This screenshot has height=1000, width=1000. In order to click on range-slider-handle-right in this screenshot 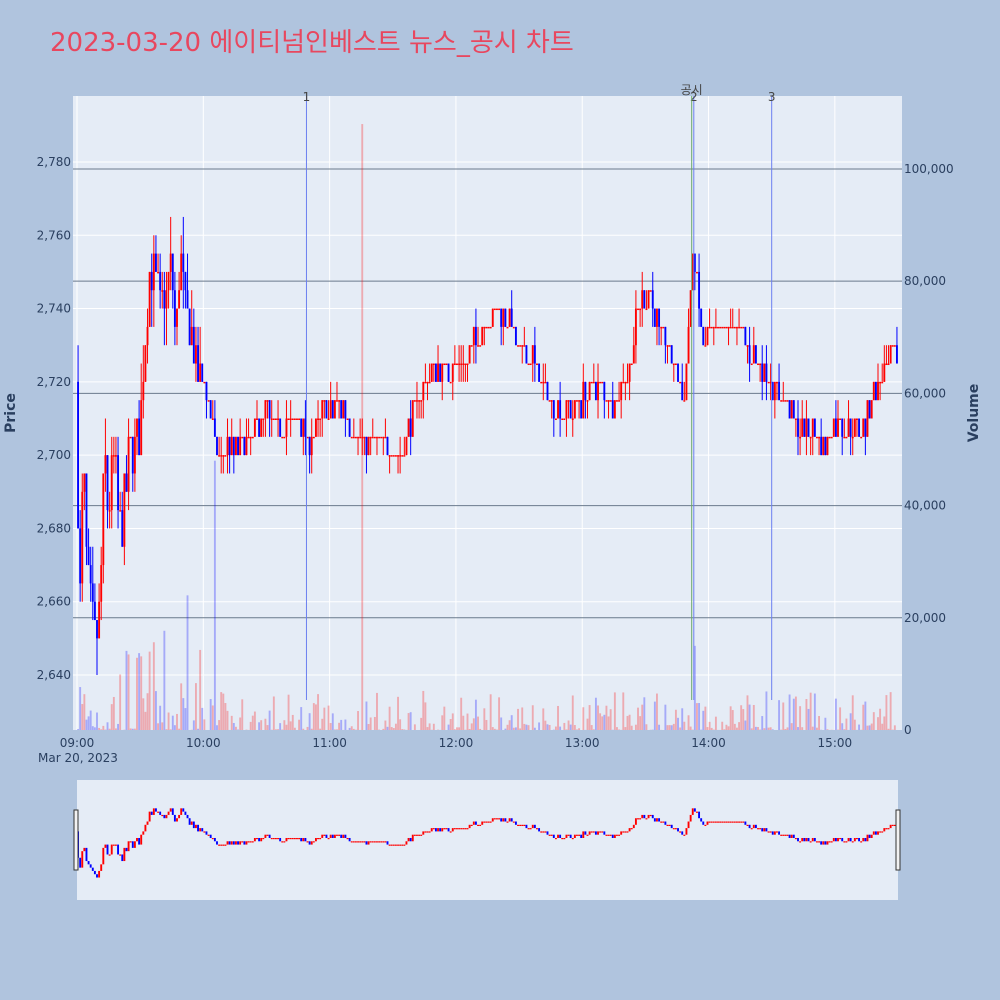, I will do `click(898, 840)`.